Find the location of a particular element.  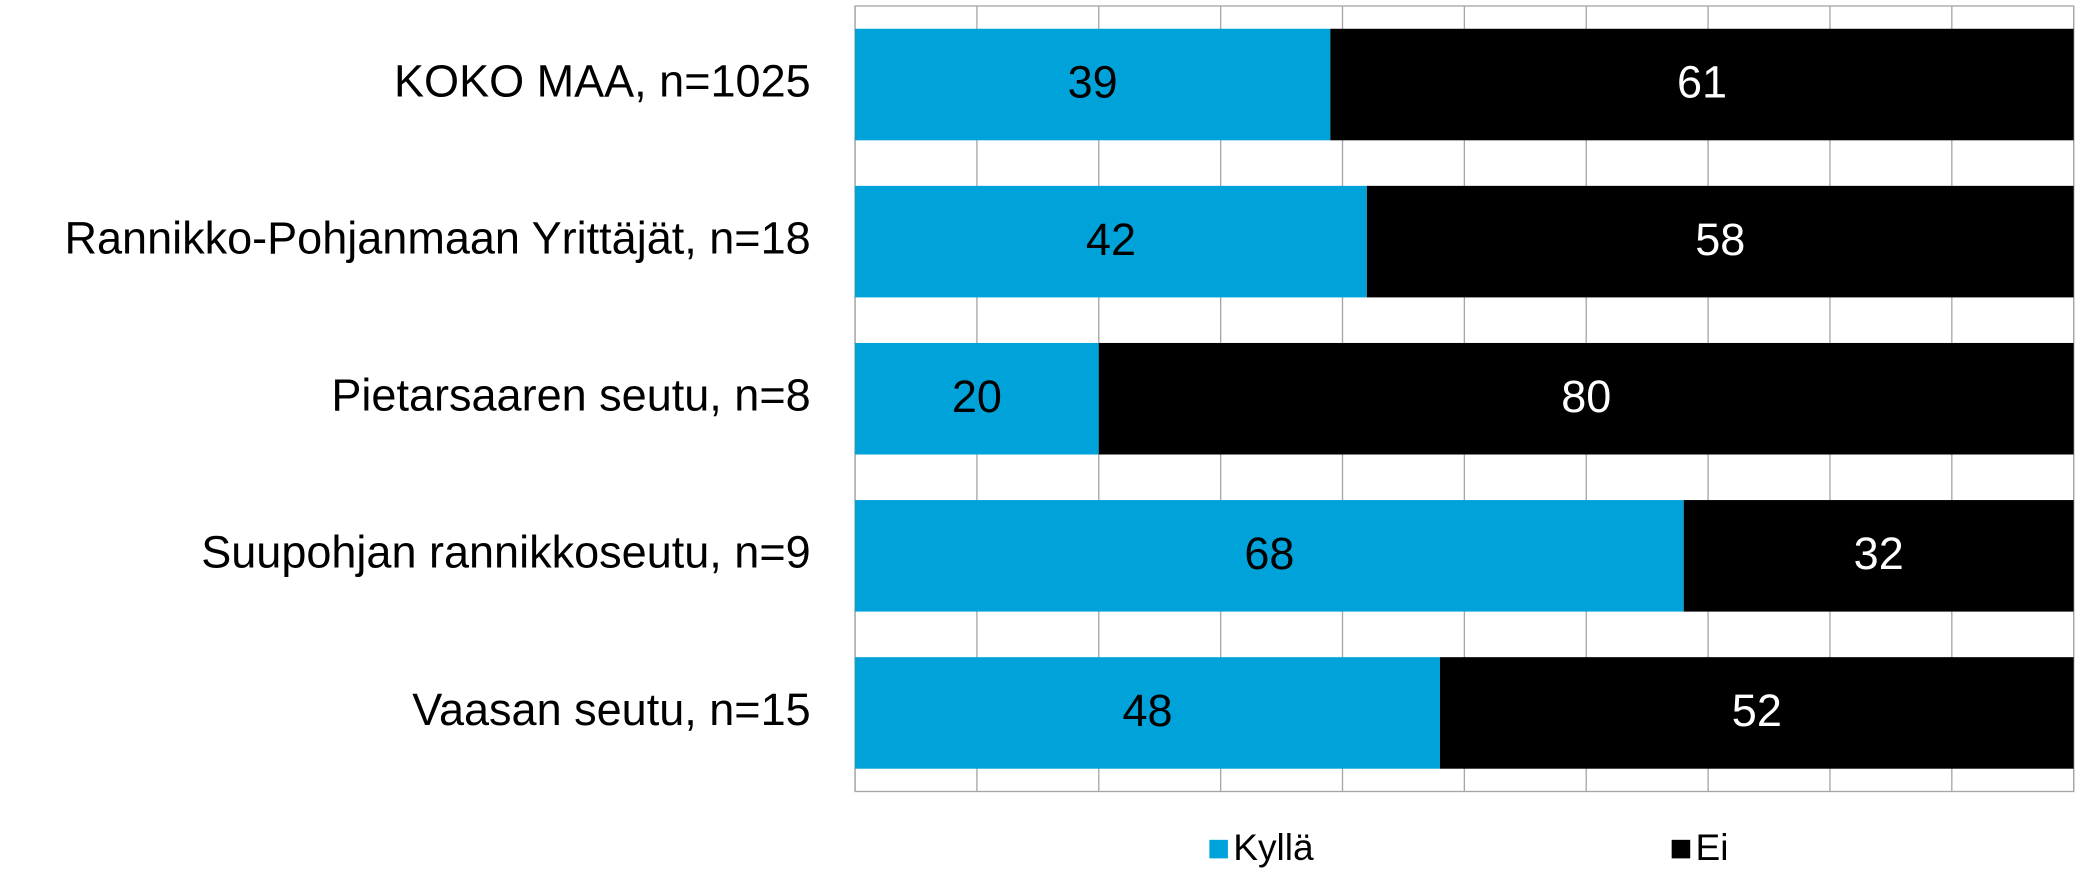

data-label: 42 is located at coordinates (1111, 239).